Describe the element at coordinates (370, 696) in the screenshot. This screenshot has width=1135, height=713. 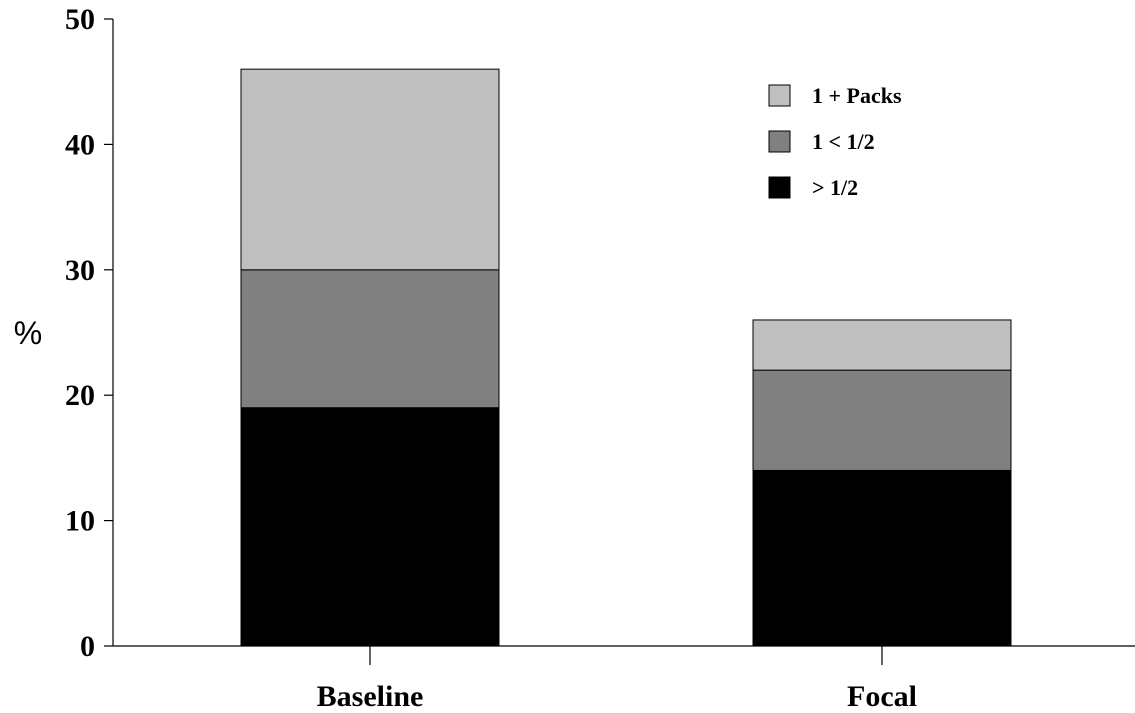
I see `x-tick-label: Baseline` at that location.